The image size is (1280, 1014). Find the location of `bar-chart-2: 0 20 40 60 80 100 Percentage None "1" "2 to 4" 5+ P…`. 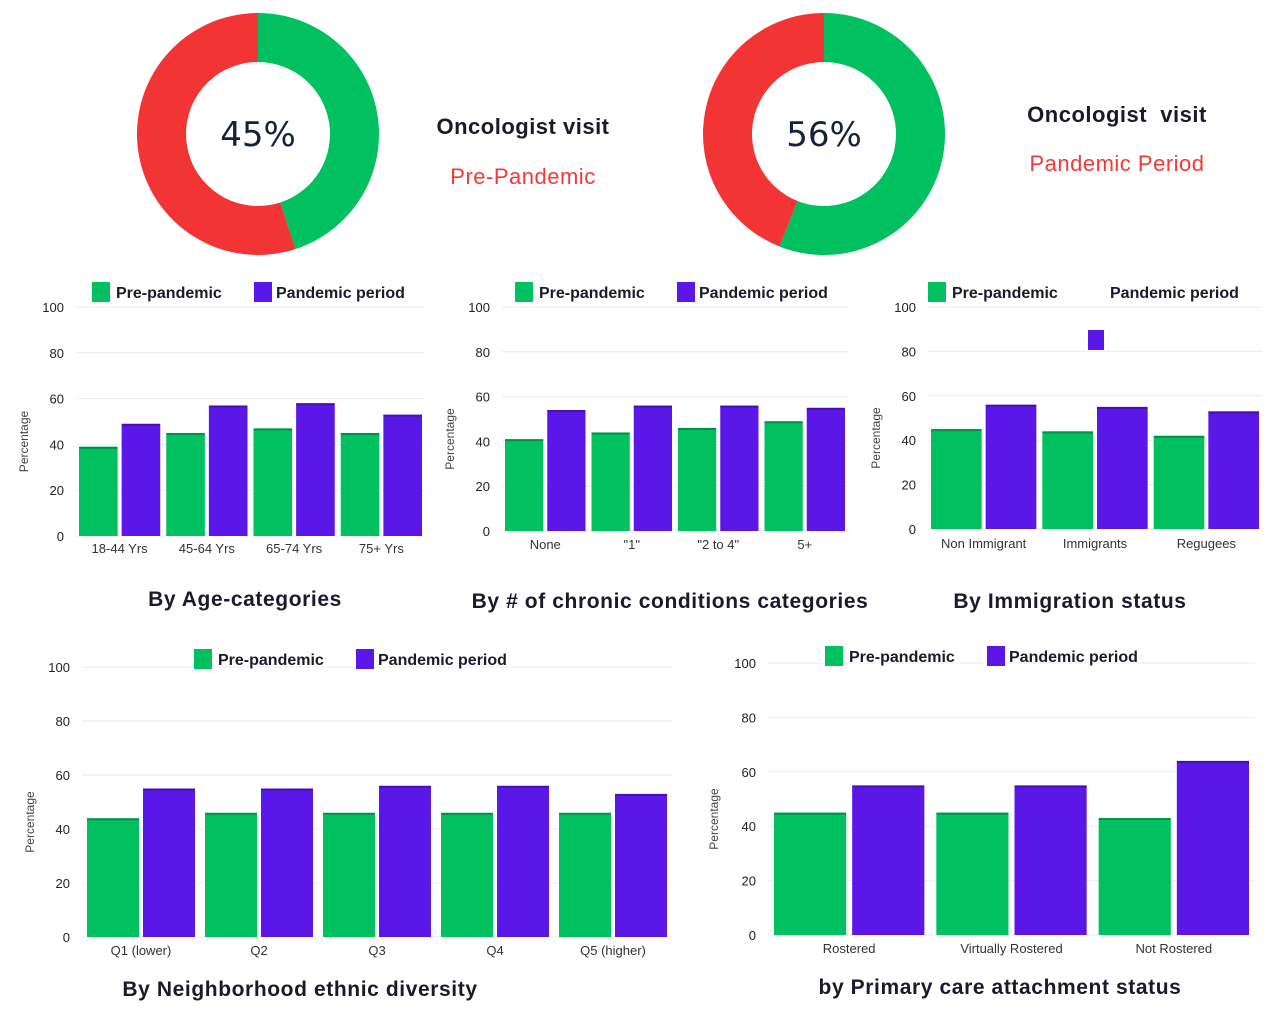

bar-chart-2: 0 20 40 60 80 100 Percentage None "1" "2 to 4" 5+ P… is located at coordinates (655, 447).